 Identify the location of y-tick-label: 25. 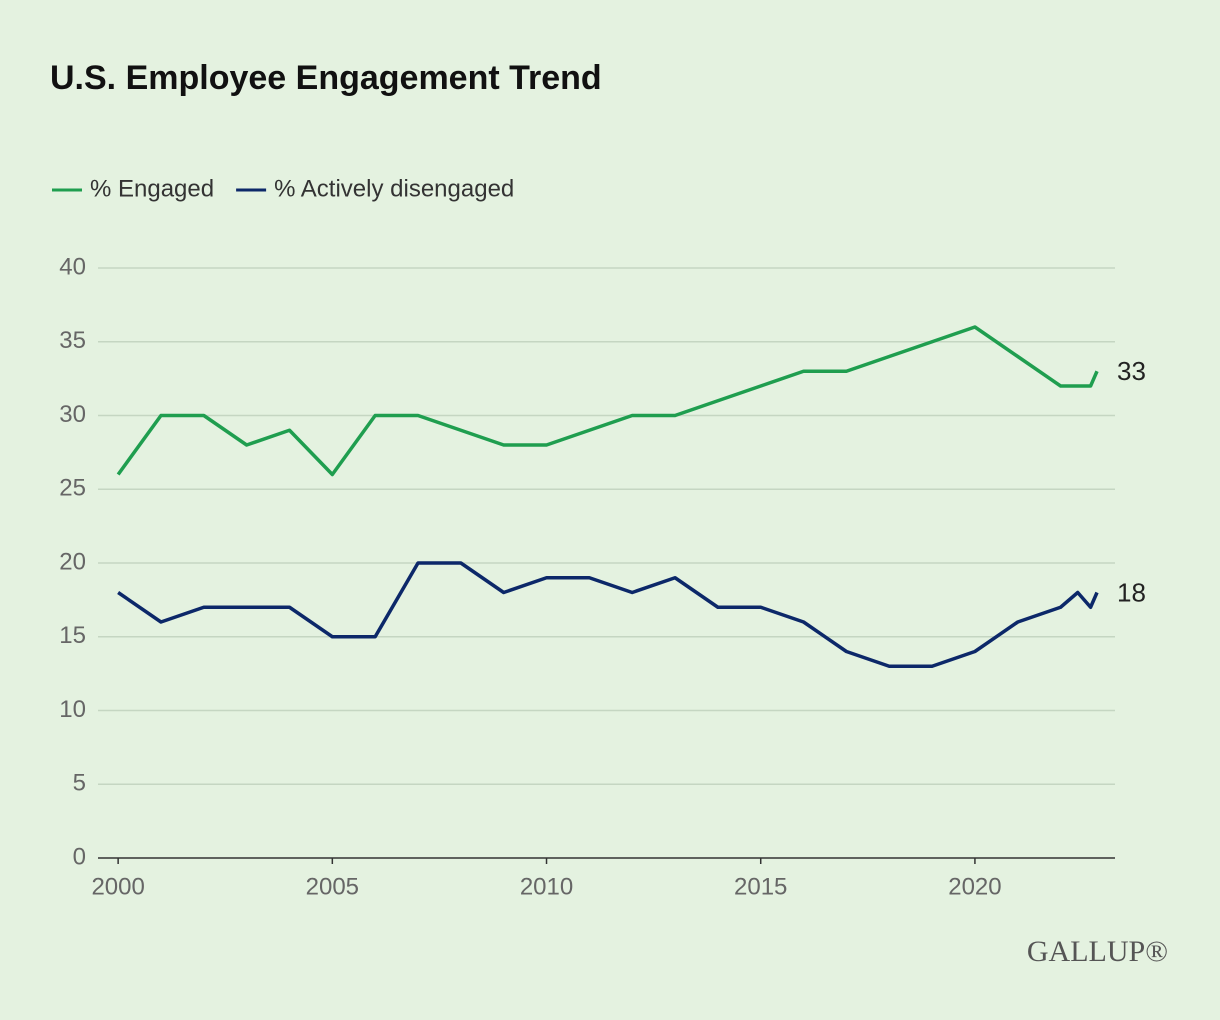
(72, 488).